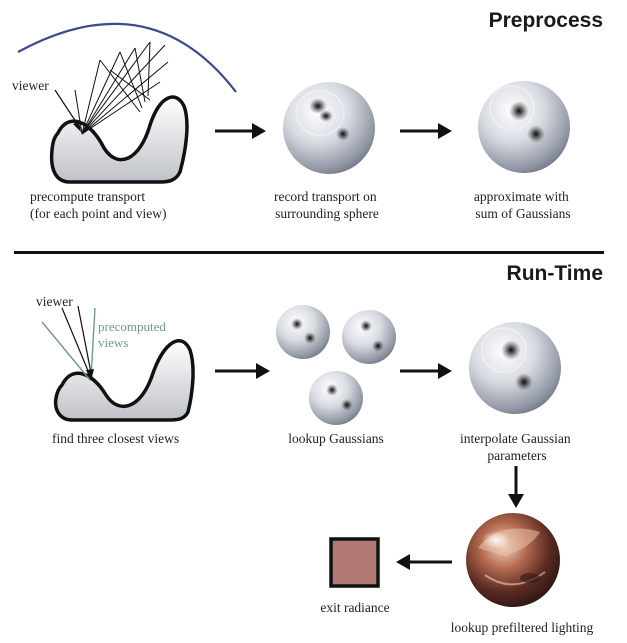  I want to click on arrow-rt-2-head, so click(445, 371).